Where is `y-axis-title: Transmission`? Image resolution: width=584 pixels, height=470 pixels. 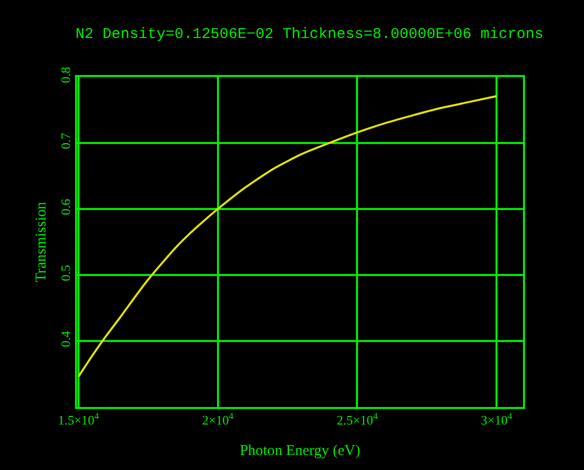 y-axis-title: Transmission is located at coordinates (42, 241).